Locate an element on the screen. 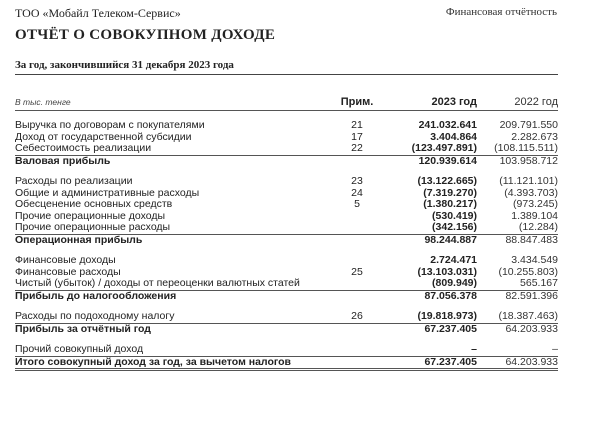 The image size is (600, 423). row-value-2022: 209.791.550 is located at coordinates (528, 125).